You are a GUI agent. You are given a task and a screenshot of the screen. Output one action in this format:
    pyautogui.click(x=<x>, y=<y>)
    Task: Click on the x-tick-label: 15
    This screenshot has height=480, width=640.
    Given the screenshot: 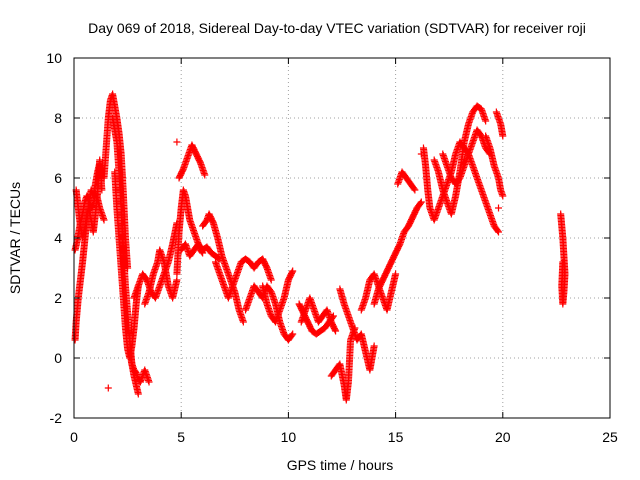 What is the action you would take?
    pyautogui.click(x=396, y=437)
    